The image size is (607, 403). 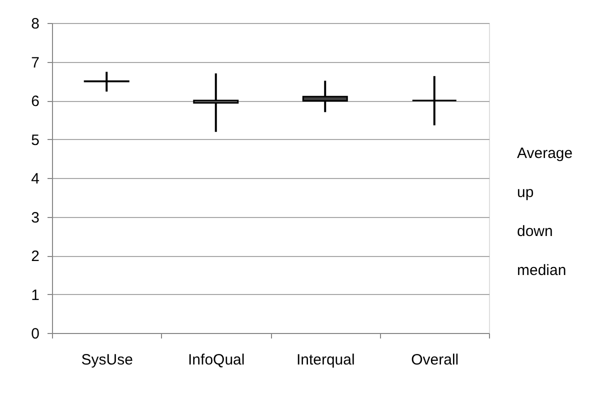 What do you see at coordinates (35, 334) in the screenshot?
I see `y-tick-label: 0` at bounding box center [35, 334].